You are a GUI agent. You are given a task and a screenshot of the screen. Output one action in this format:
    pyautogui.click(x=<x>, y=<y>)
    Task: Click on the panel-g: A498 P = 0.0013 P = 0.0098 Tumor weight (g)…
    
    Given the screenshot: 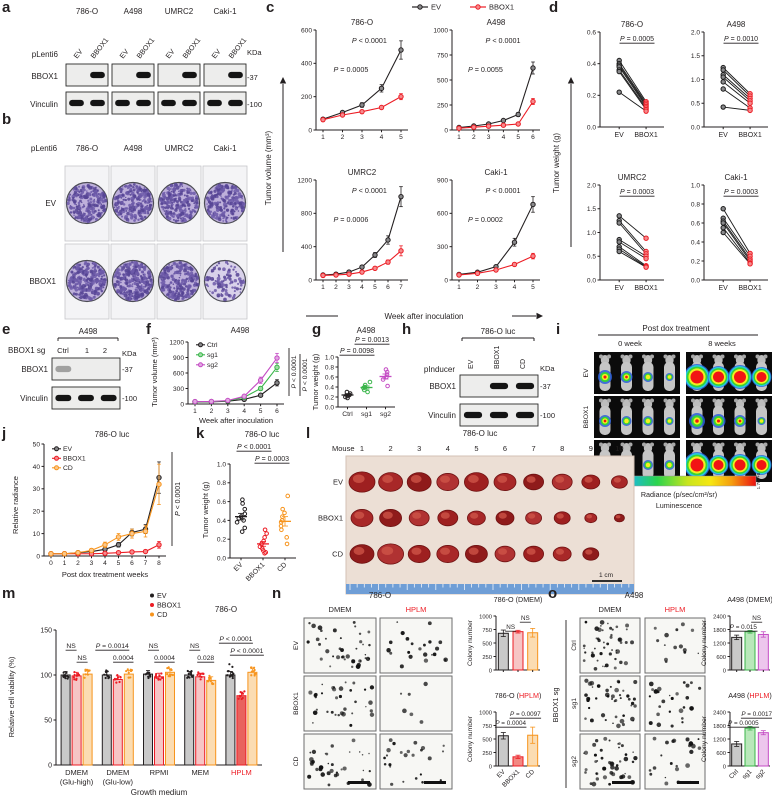 What is the action you would take?
    pyautogui.click(x=353, y=372)
    